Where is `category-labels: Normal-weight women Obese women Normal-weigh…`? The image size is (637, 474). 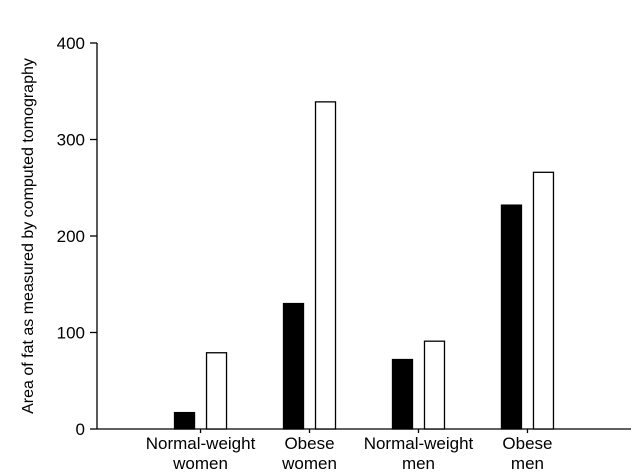
category-labels: Normal-weight women Obese women Normal-weigh… is located at coordinates (349, 453).